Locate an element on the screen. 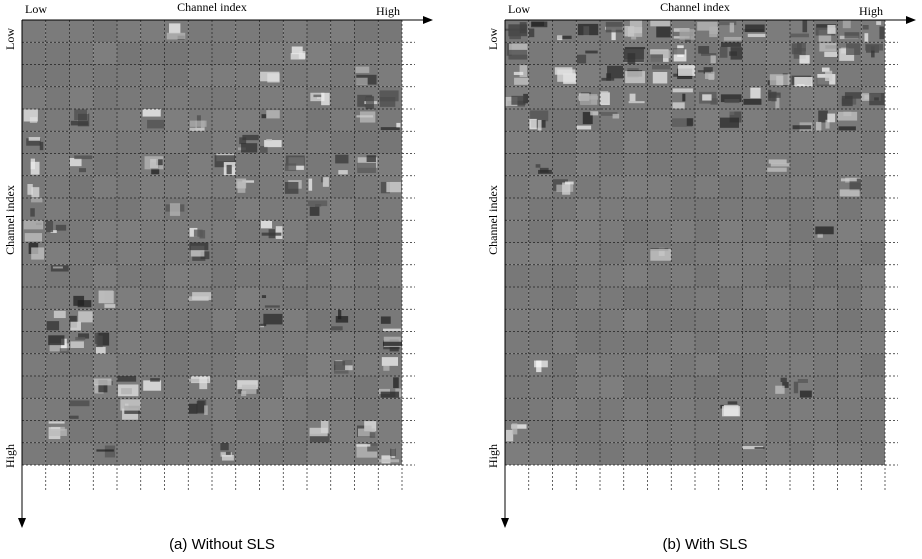 This screenshot has height=559, width=922. caption: (a) Without SLS is located at coordinates (222, 544).